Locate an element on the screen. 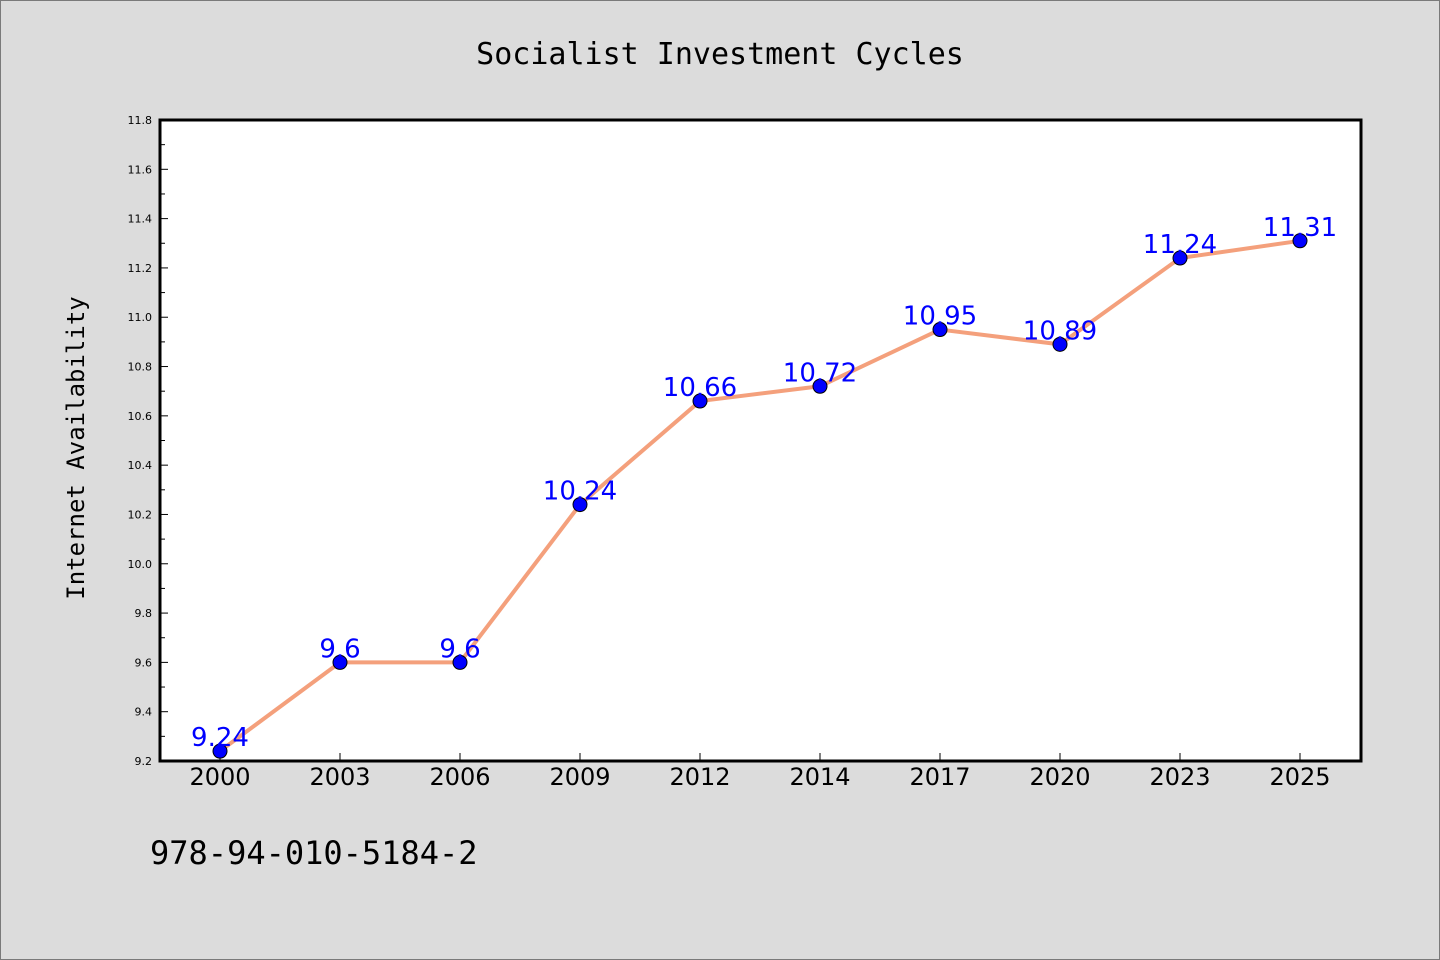 The image size is (1440, 960). isbn-label: 978-94-010-5184-2 is located at coordinates (314, 853).